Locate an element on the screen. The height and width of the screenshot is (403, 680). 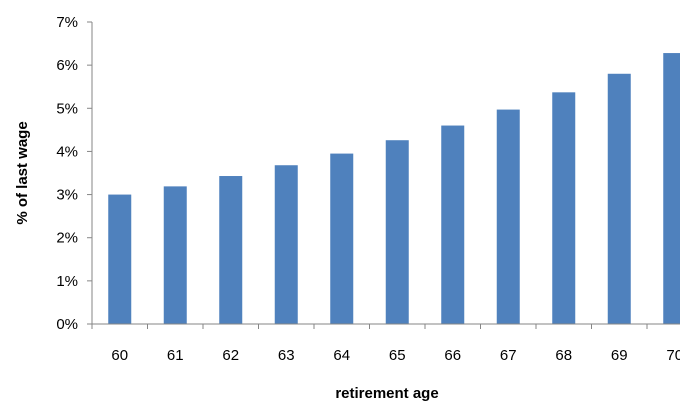
x-tick-label: 68 is located at coordinates (563, 355).